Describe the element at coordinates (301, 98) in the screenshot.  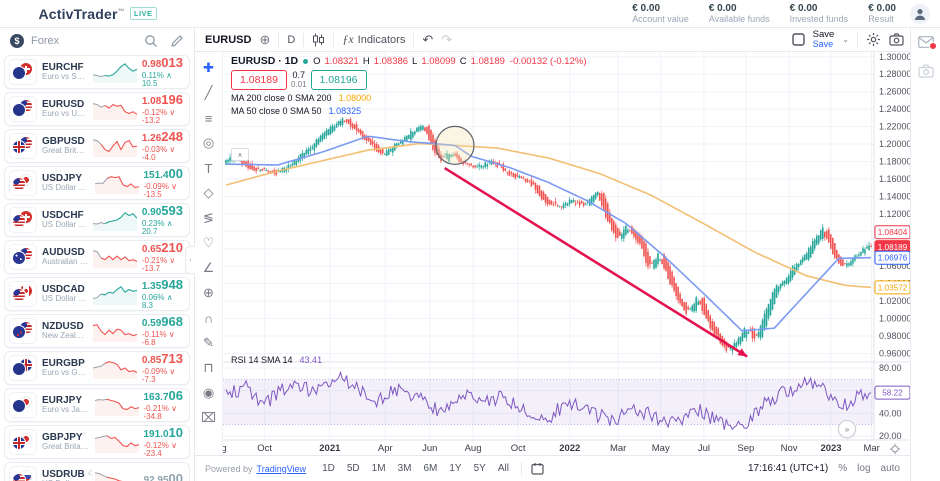
I see `ma200-legend: MA 200 close 0 SMA 200 1.08000` at that location.